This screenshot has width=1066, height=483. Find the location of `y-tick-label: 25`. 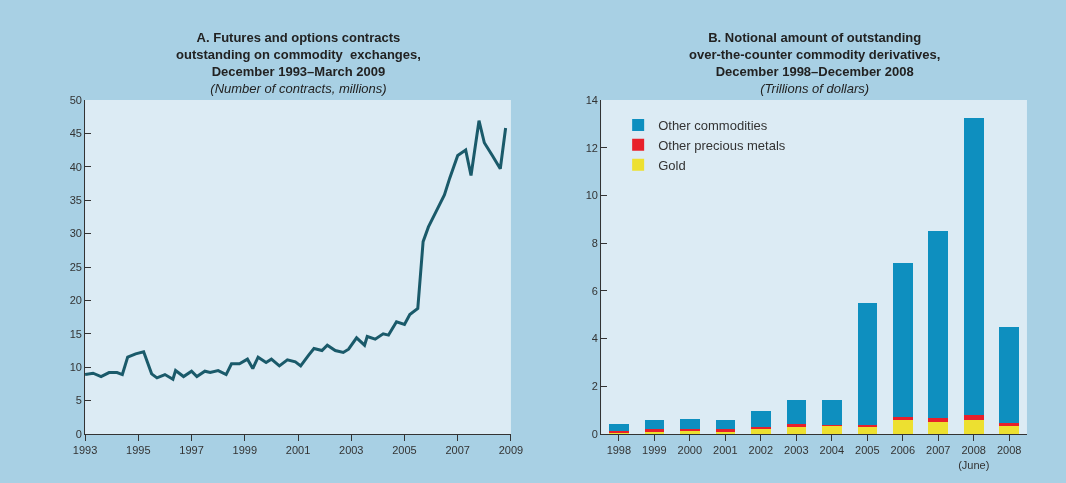

y-tick-label: 25 is located at coordinates (75, 266).